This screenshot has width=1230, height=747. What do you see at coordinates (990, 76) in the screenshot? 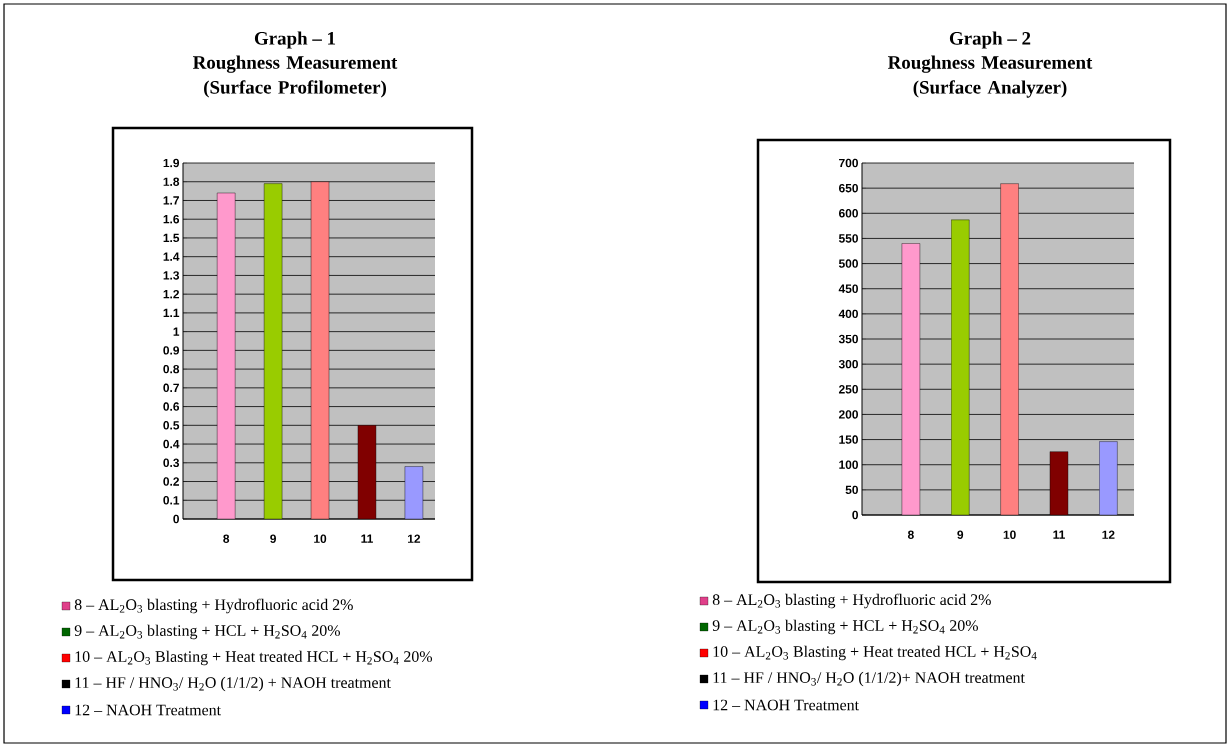
I see `chart-subtitle: Roughness Measurement (Surface Analyzer)` at bounding box center [990, 76].